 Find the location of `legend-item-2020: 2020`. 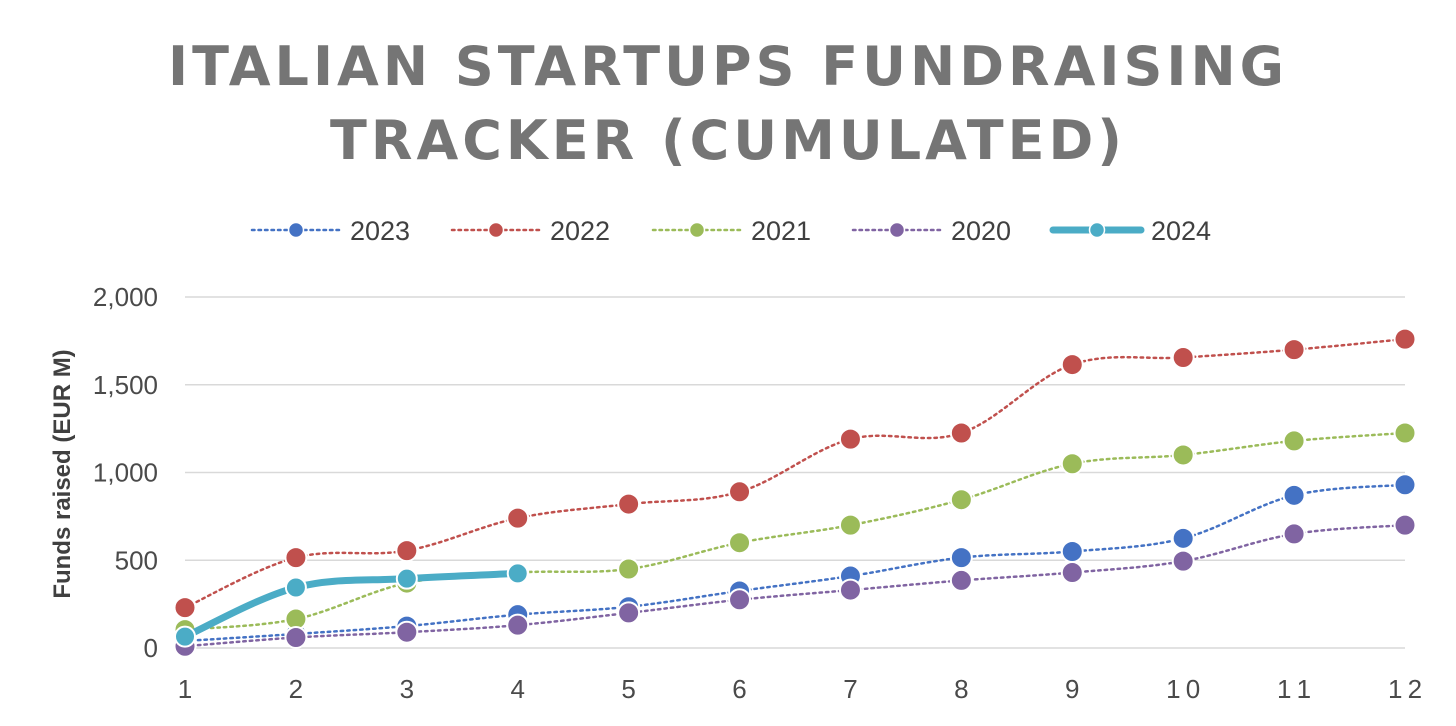

legend-item-2020: 2020 is located at coordinates (931, 231).